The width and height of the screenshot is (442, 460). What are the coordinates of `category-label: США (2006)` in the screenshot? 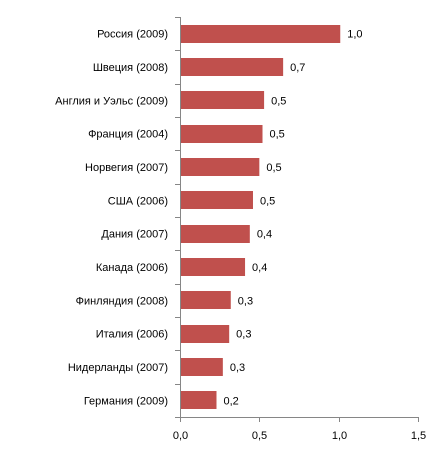 It's located at (138, 201).